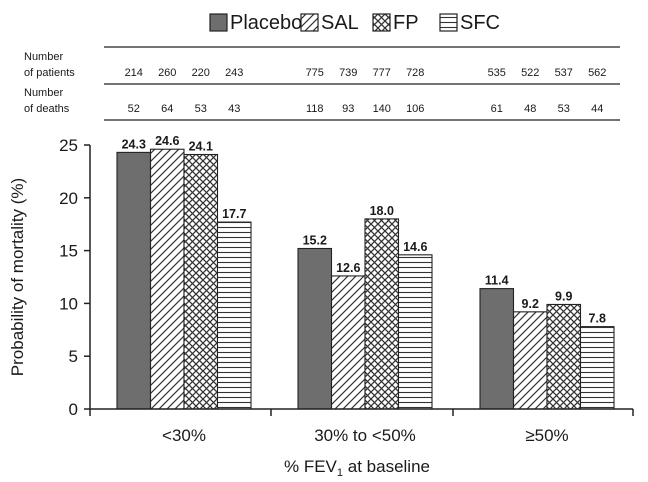 The width and height of the screenshot is (648, 482). I want to click on data-label-sfc-group-3: 7.8, so click(597, 319).